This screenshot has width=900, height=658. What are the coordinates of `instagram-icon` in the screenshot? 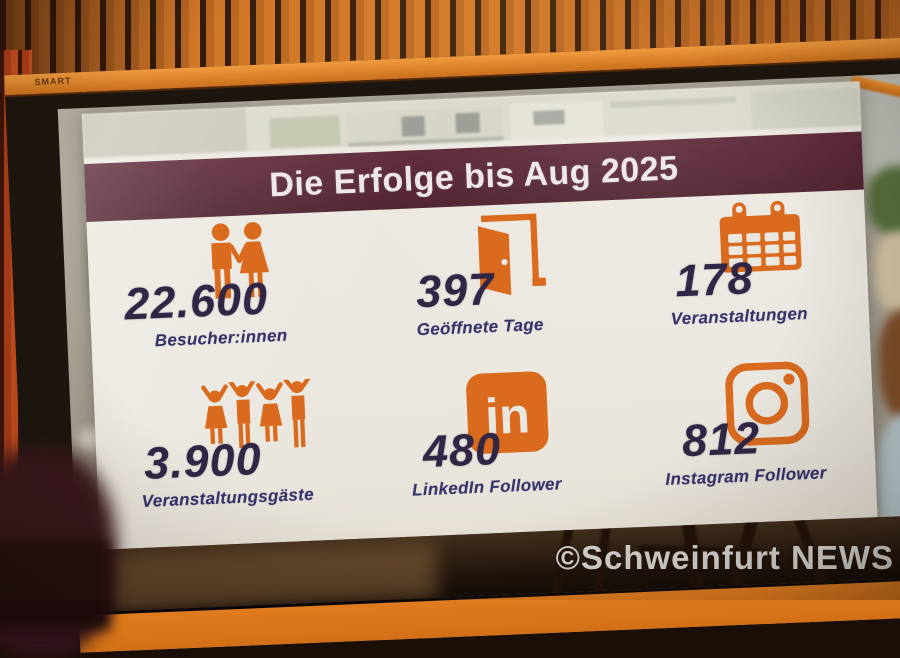 It's located at (768, 404).